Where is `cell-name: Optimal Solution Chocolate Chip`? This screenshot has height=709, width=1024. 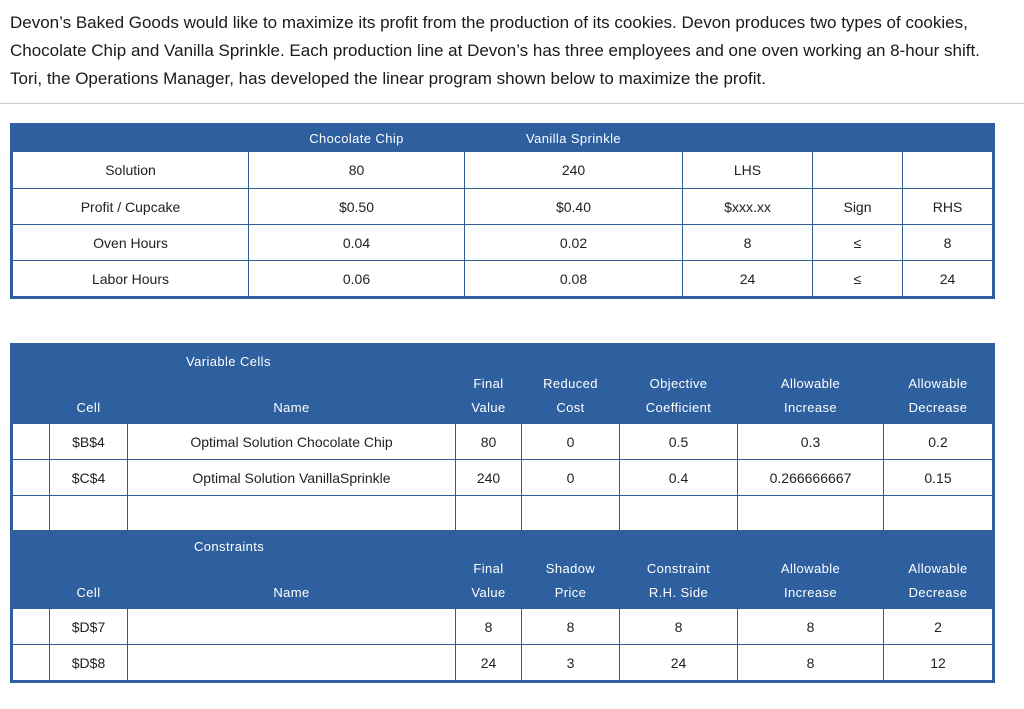 cell-name: Optimal Solution Chocolate Chip is located at coordinates (291, 441).